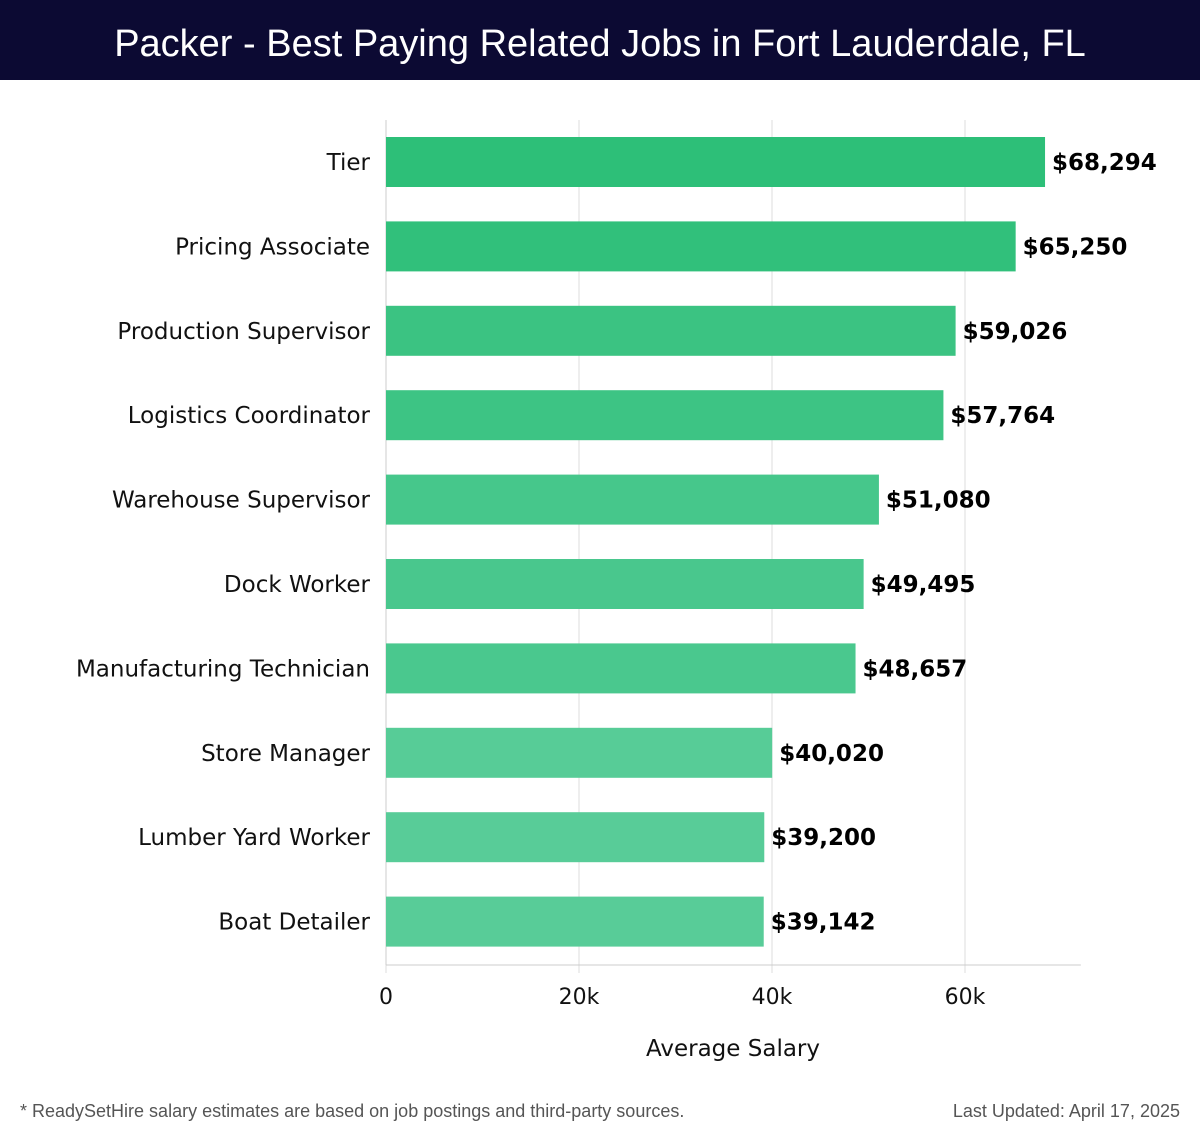  Describe the element at coordinates (297, 585) in the screenshot. I see `category-label: Dock Worker` at that location.